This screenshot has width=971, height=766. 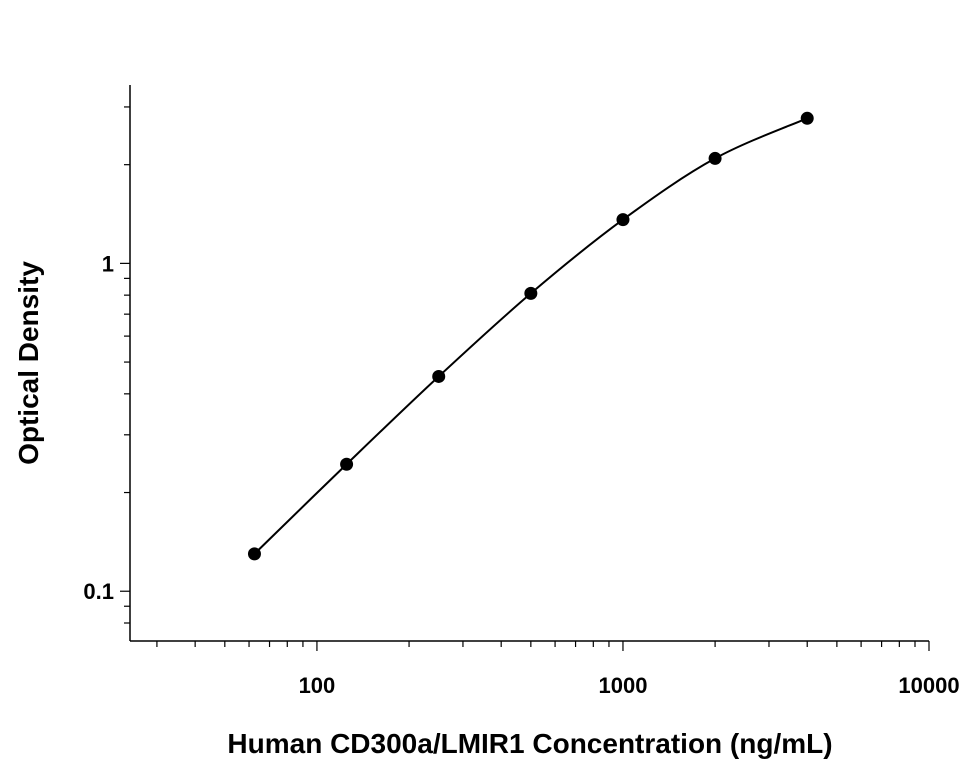 I want to click on x-tick-label: 100, so click(x=317, y=685).